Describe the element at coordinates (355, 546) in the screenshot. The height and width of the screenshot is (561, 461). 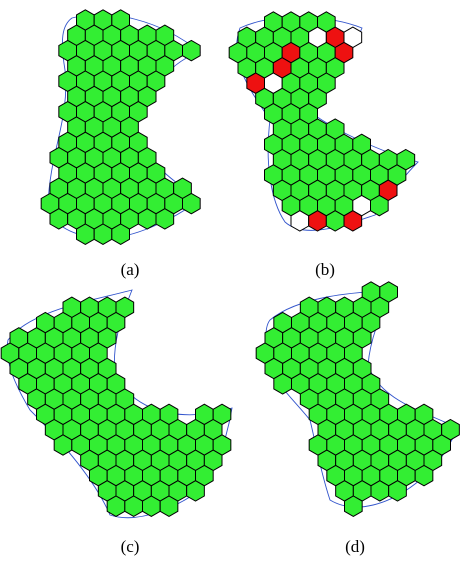
I see `panel-d-caption: (d)` at that location.